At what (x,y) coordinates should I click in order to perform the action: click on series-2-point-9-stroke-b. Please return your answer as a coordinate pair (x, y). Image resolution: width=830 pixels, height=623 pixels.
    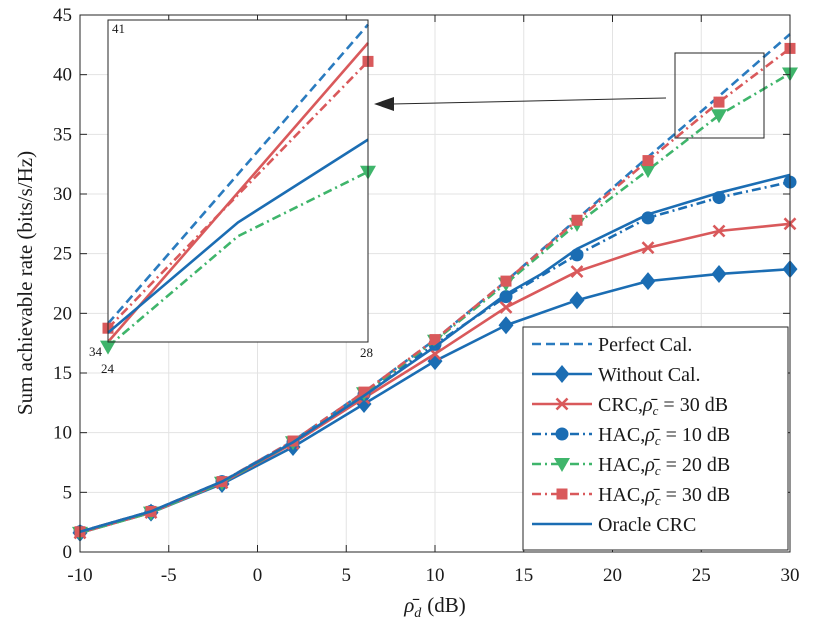
    Looking at the image, I should click on (719, 231).